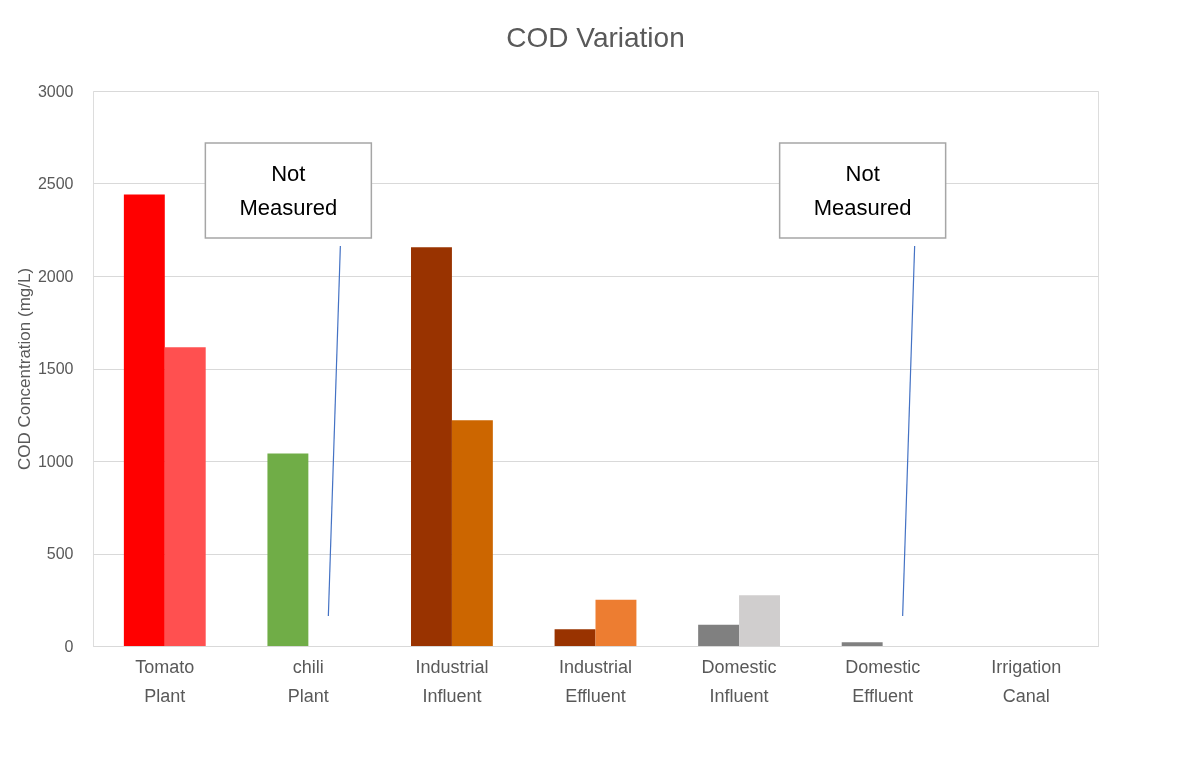 This screenshot has height=770, width=1189. Describe the element at coordinates (452, 681) in the screenshot. I see `x-tick-label: Industrial Influent` at that location.